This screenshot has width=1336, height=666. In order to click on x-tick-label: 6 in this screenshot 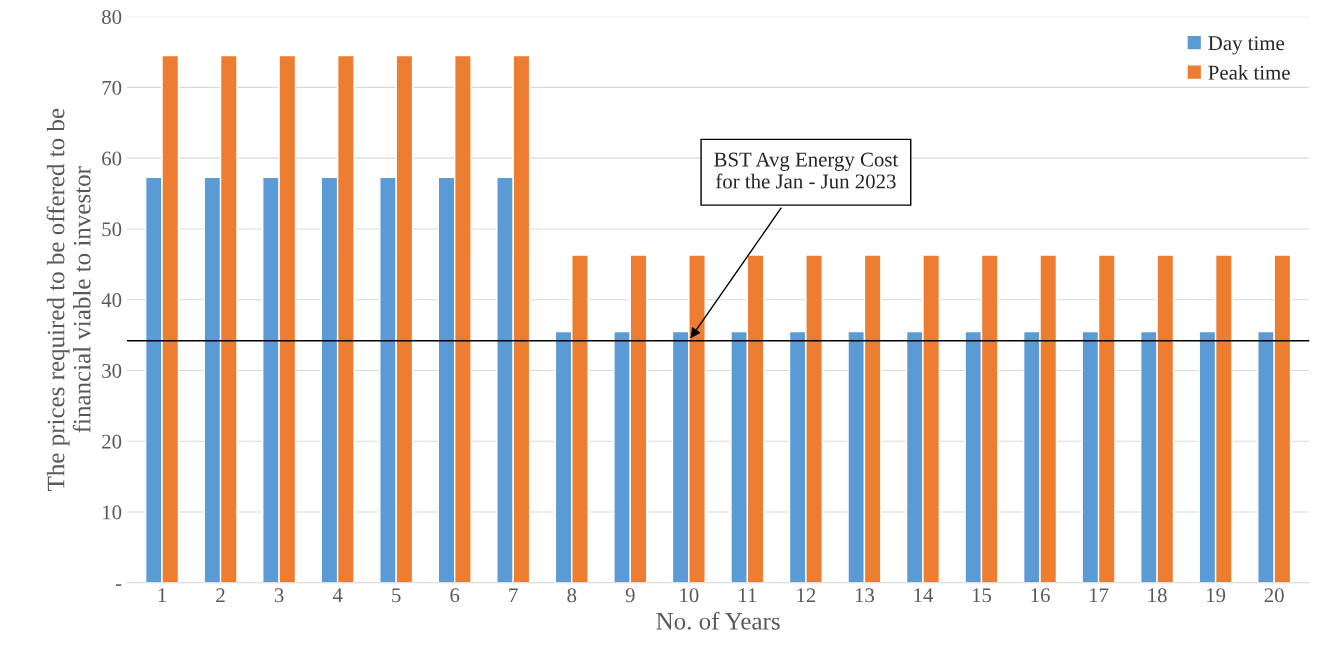, I will do `click(455, 595)`.